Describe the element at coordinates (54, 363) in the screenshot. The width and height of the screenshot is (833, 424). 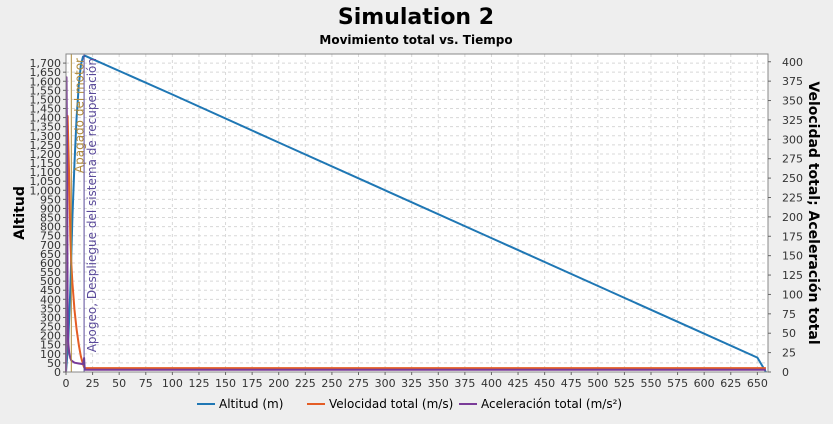
I see `y-left-tick-label: 50` at that location.